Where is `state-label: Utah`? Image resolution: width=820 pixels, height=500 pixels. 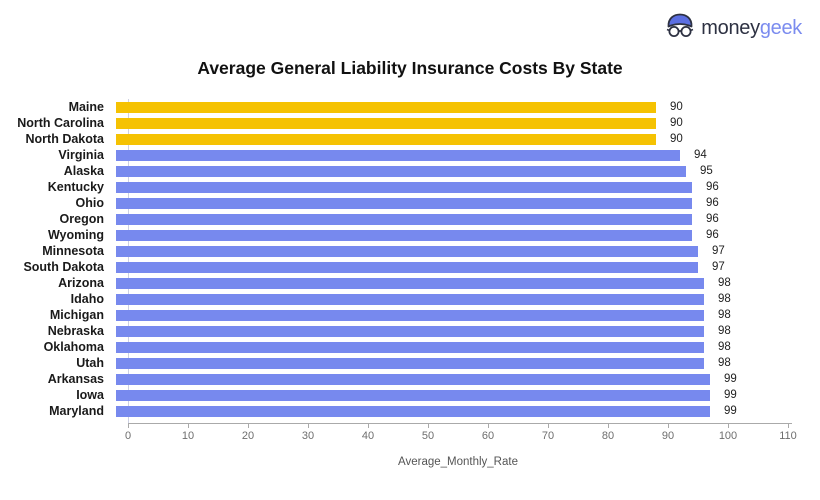 state-label: Utah is located at coordinates (90, 363).